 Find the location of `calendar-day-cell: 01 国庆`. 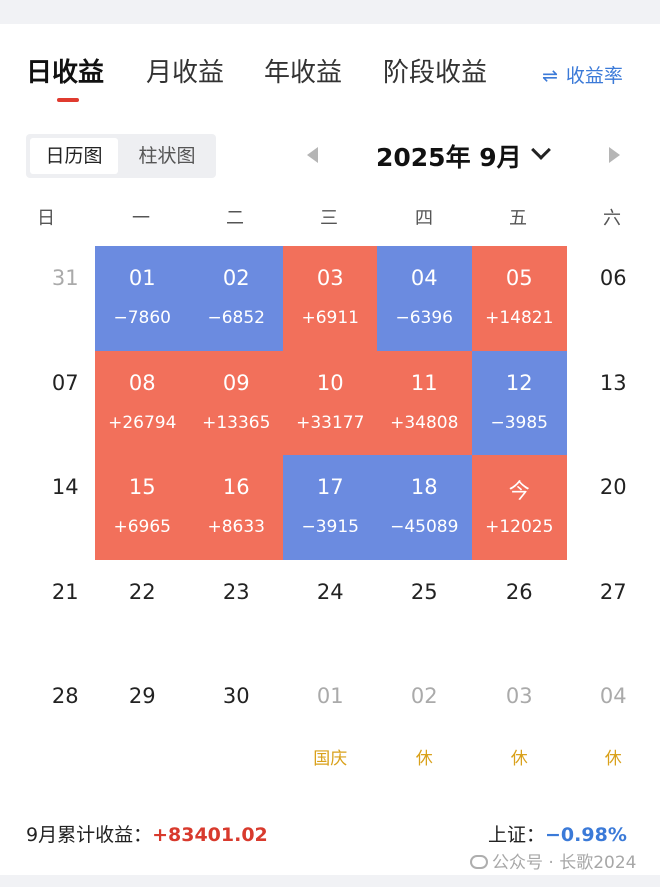

calendar-day-cell: 01 国庆 is located at coordinates (330, 716).